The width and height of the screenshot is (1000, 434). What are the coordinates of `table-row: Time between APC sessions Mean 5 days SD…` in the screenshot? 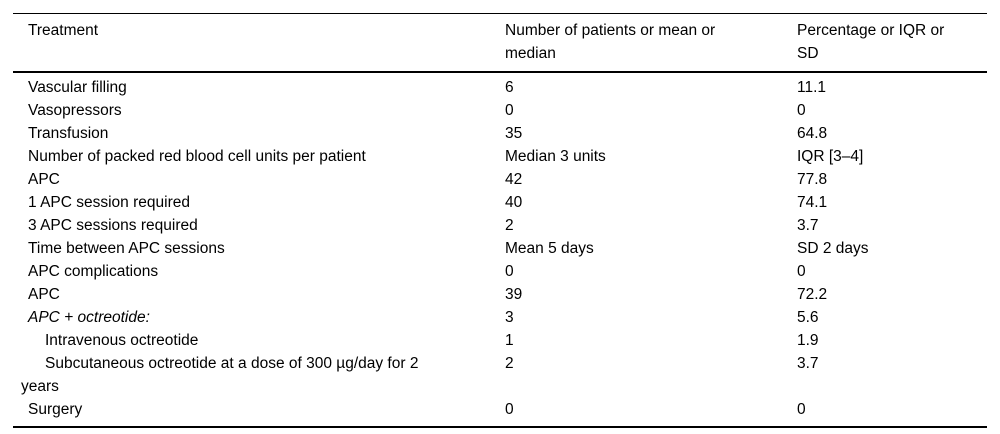 It's located at (500, 248).